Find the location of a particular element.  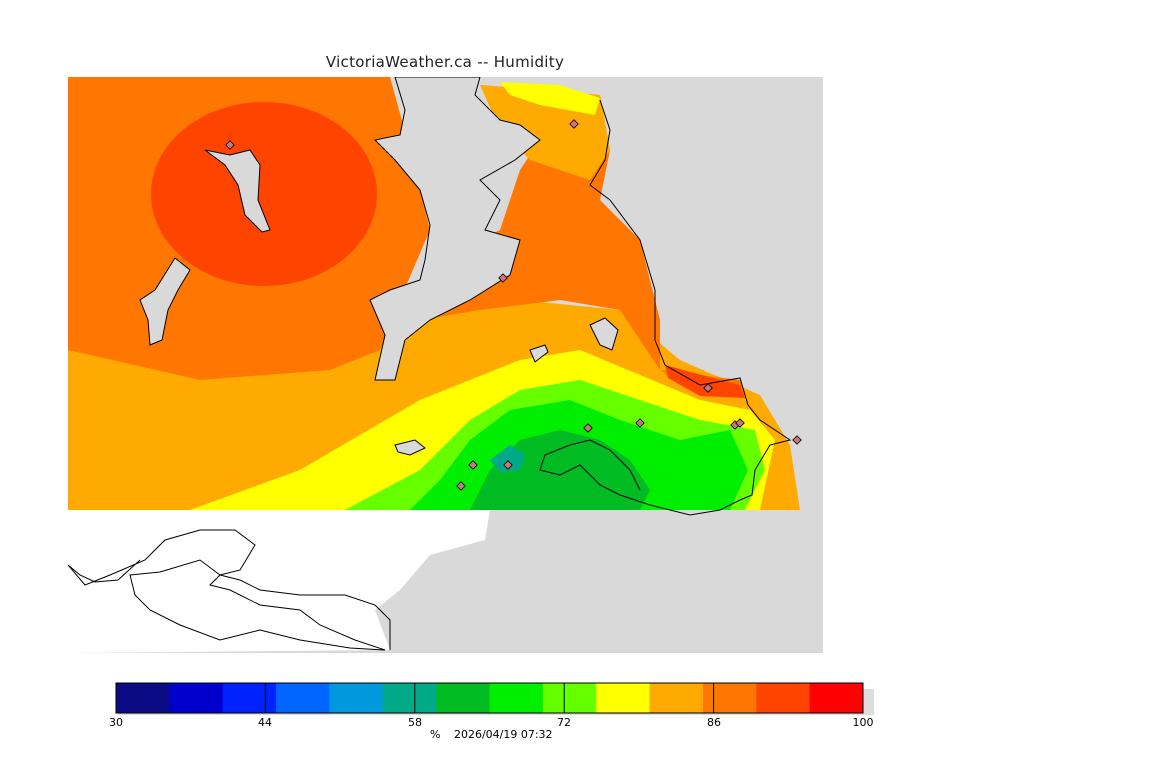

band-top-yellow is located at coordinates (550, 98).